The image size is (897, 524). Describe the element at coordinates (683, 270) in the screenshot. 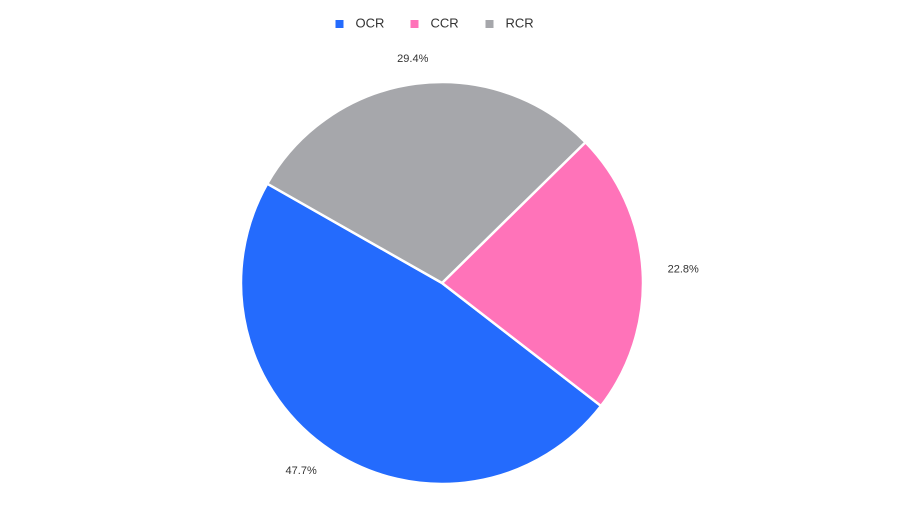

I see `slice-label: 22.8%` at that location.